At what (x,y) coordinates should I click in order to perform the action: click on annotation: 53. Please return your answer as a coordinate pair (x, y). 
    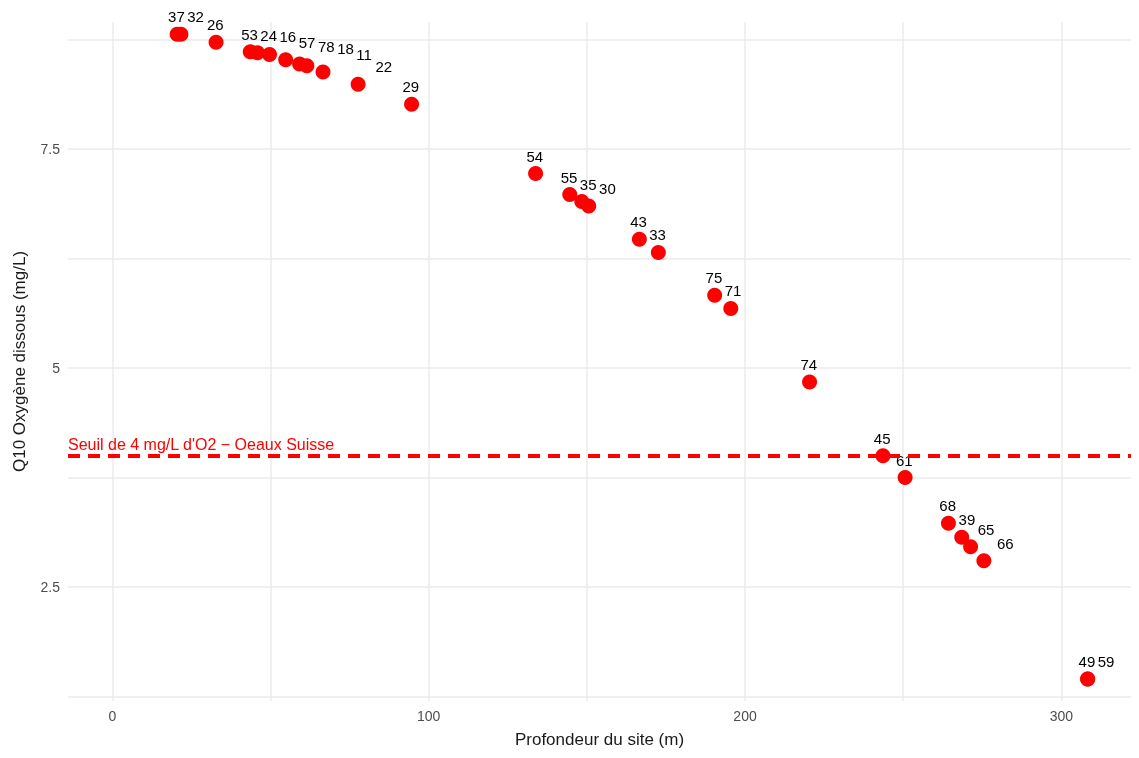
    Looking at the image, I should click on (249, 34).